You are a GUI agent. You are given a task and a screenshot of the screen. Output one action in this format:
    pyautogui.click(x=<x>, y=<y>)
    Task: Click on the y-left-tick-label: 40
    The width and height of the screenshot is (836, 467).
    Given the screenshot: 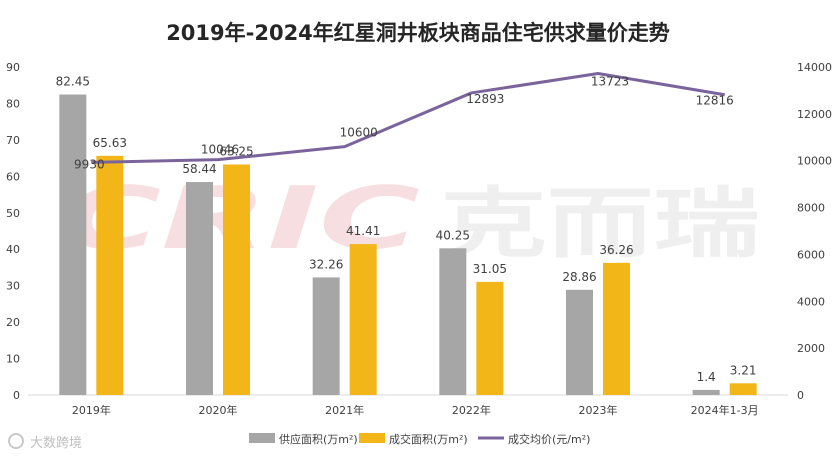 What is the action you would take?
    pyautogui.click(x=13, y=249)
    